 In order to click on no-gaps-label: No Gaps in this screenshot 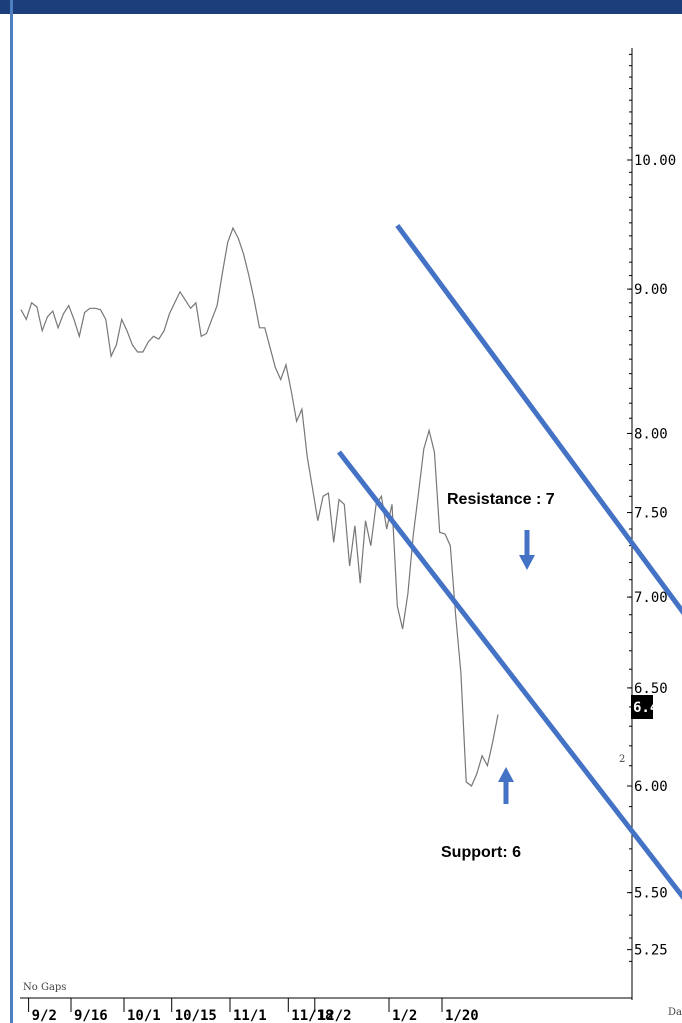, I will do `click(44, 987)`.